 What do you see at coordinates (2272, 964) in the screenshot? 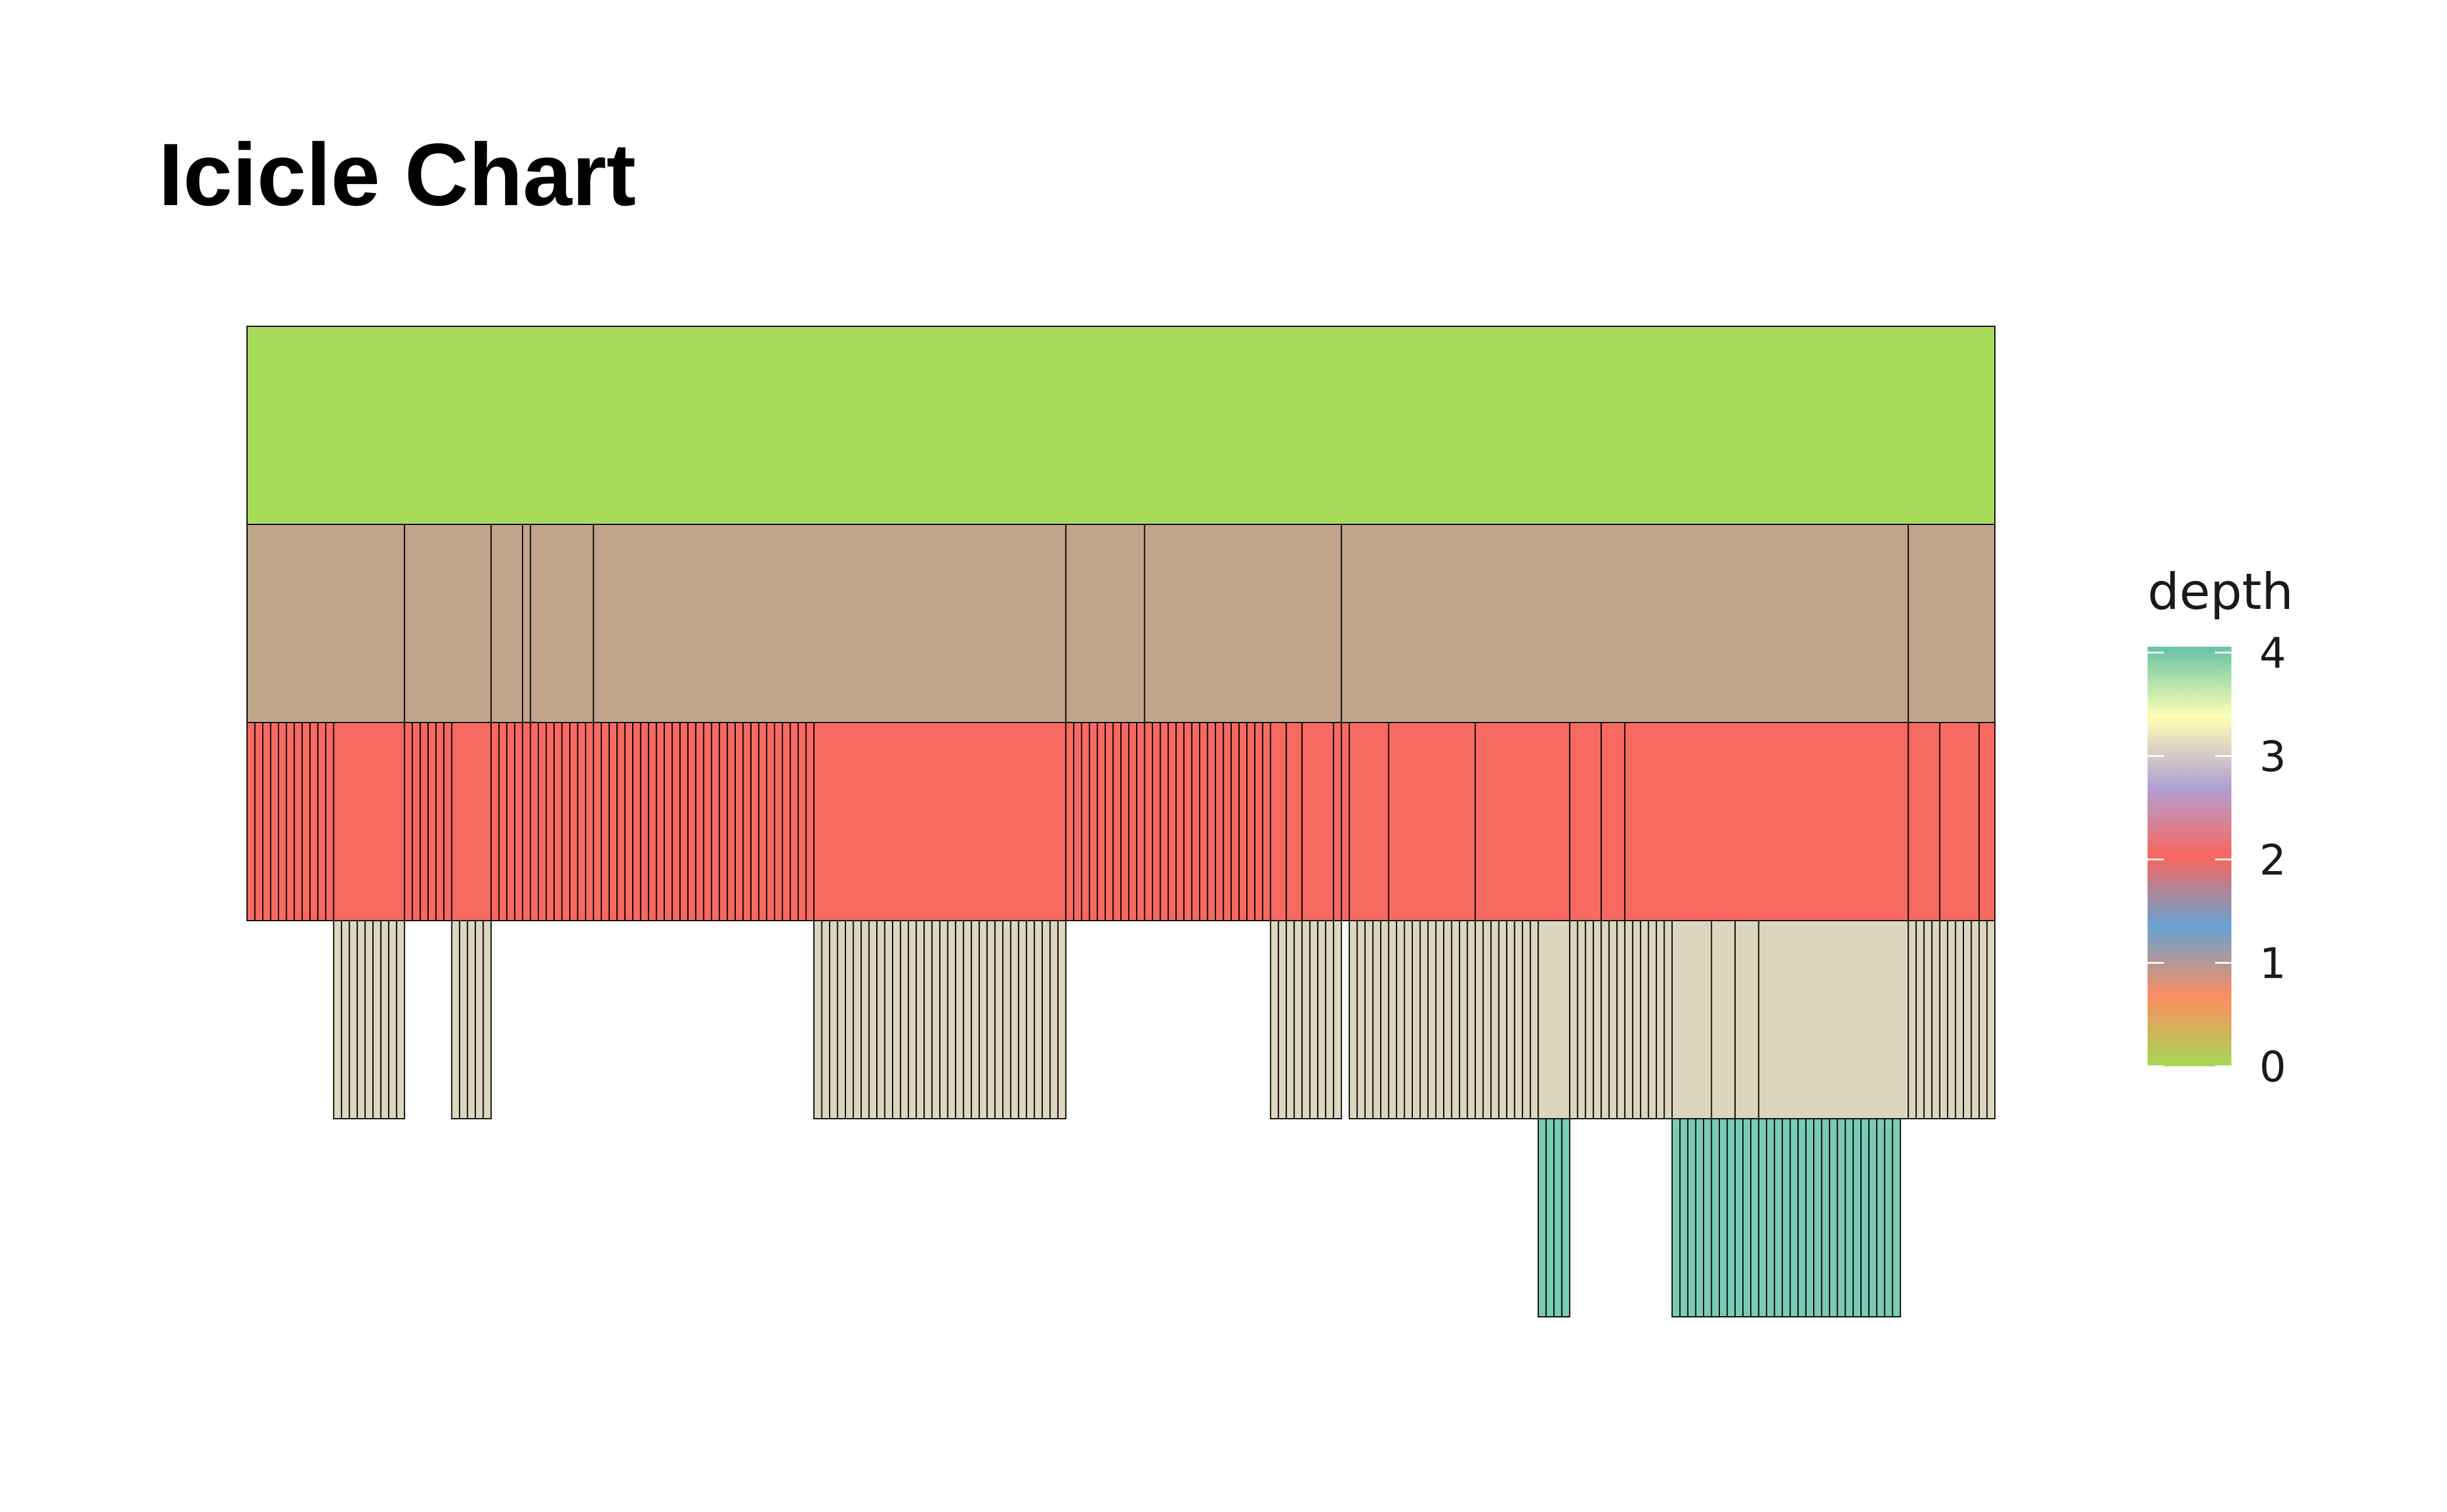
I see `legend-tick-label: 1` at bounding box center [2272, 964].